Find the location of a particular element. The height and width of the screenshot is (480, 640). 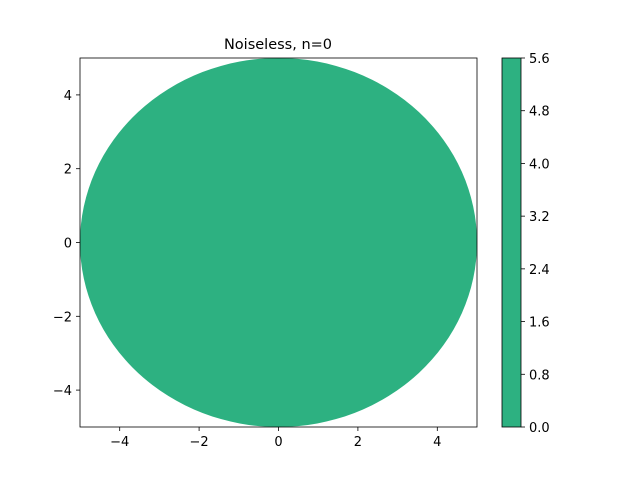

x-tick-label: 0 is located at coordinates (278, 442).